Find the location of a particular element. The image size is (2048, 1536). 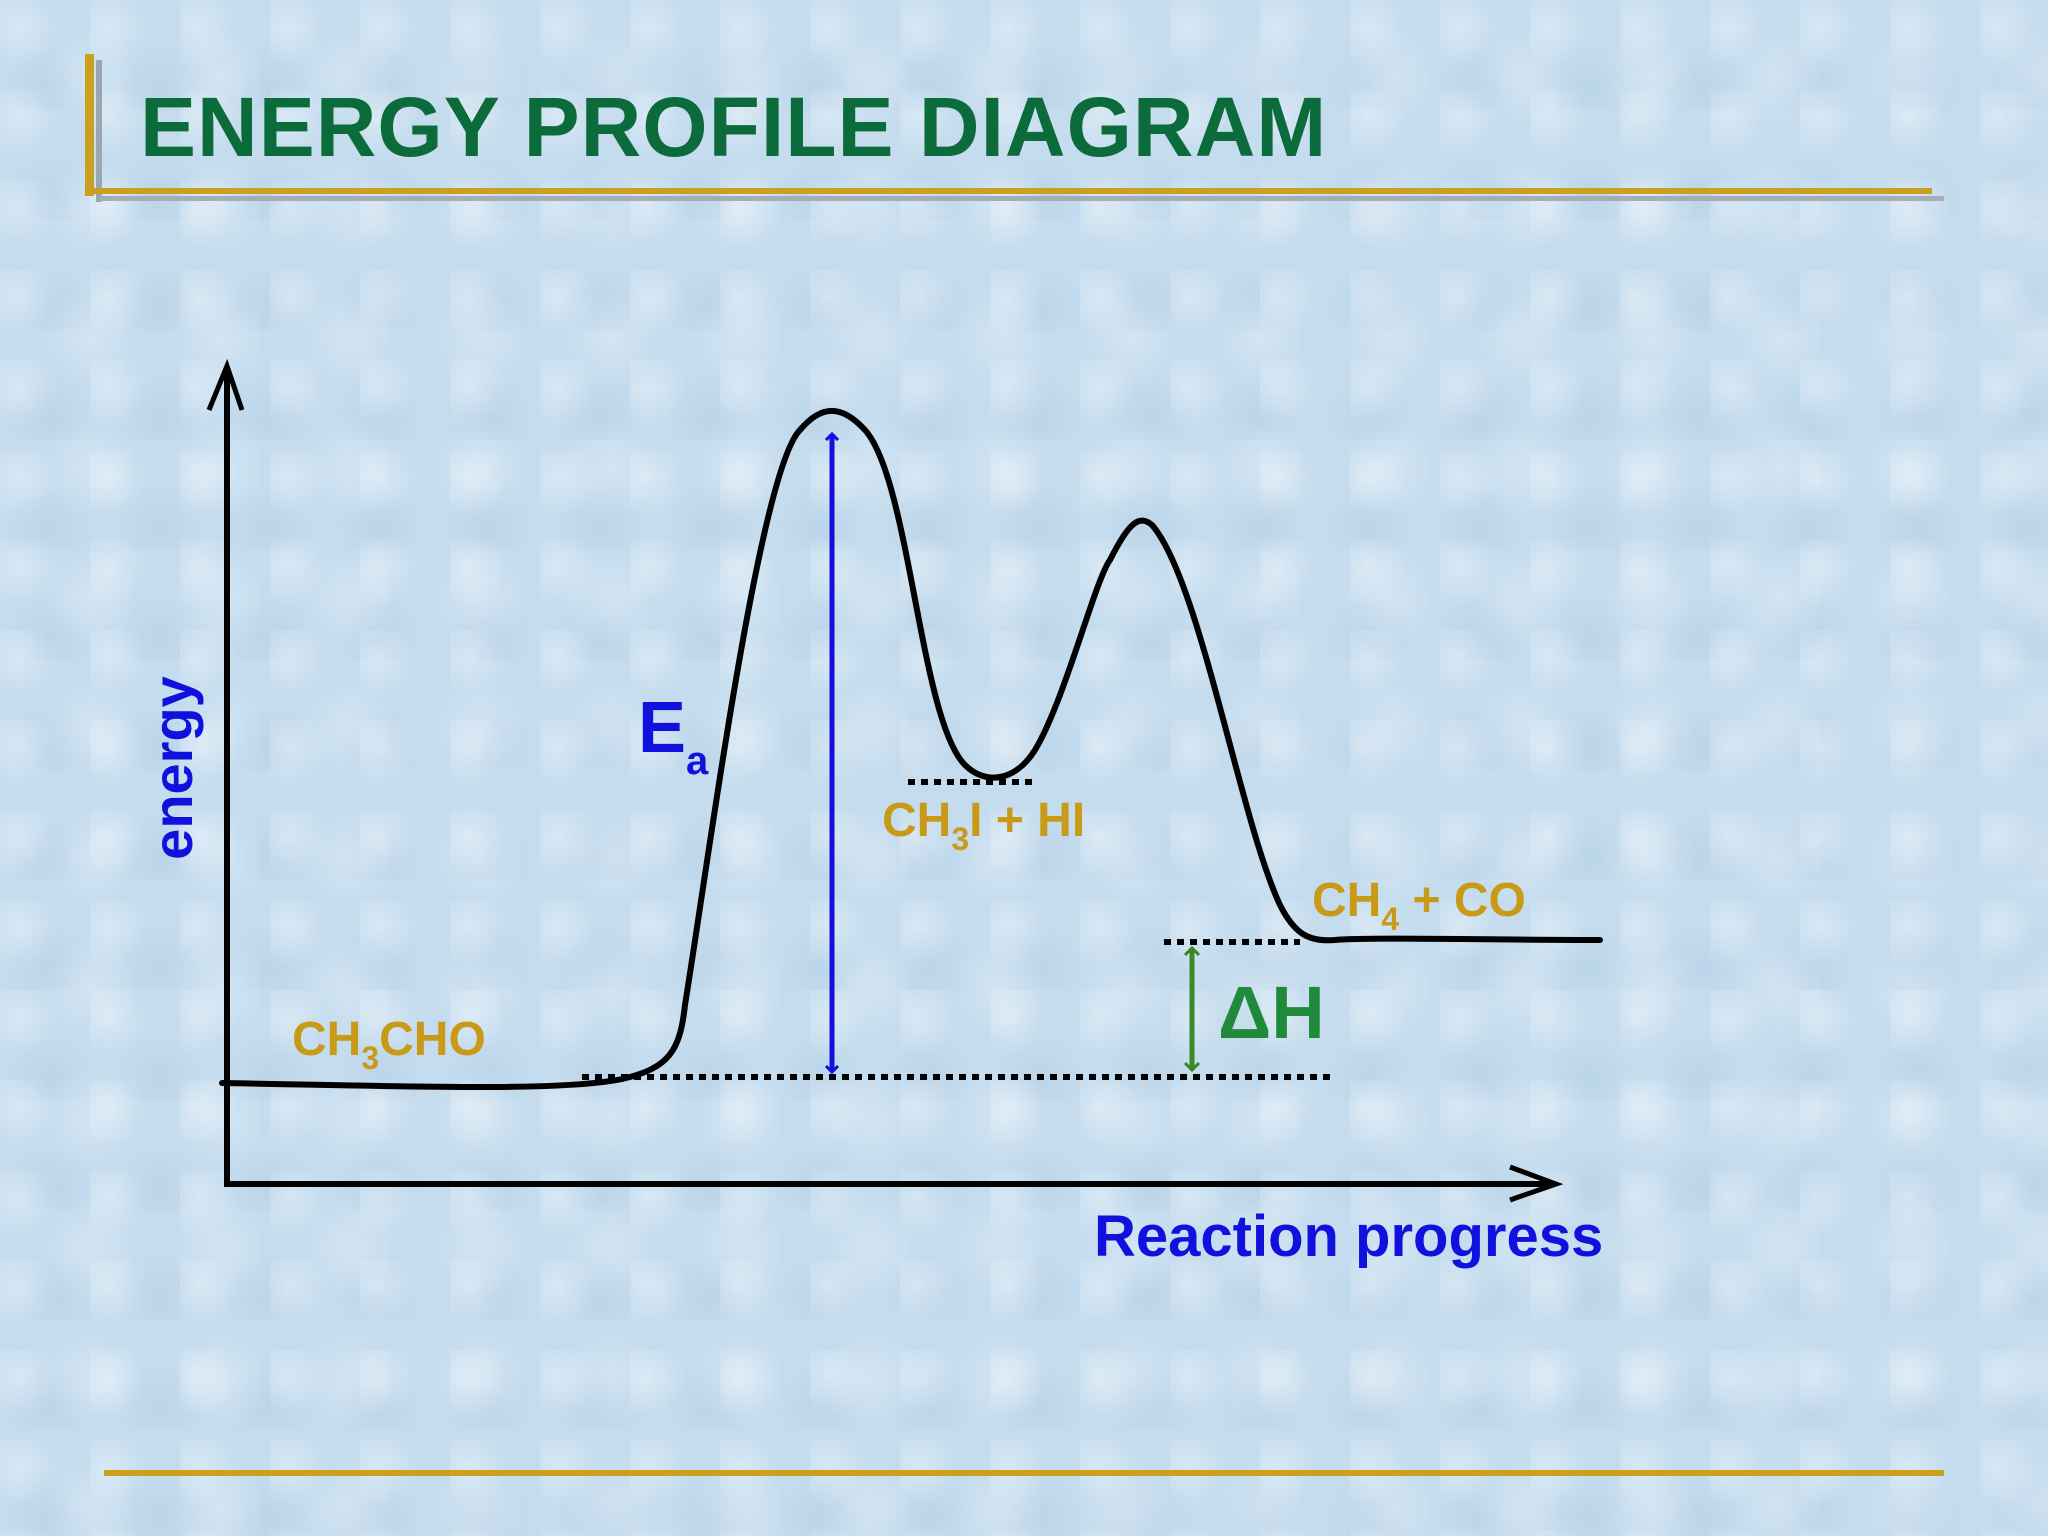

title-accent-shadow is located at coordinates (99, 131).